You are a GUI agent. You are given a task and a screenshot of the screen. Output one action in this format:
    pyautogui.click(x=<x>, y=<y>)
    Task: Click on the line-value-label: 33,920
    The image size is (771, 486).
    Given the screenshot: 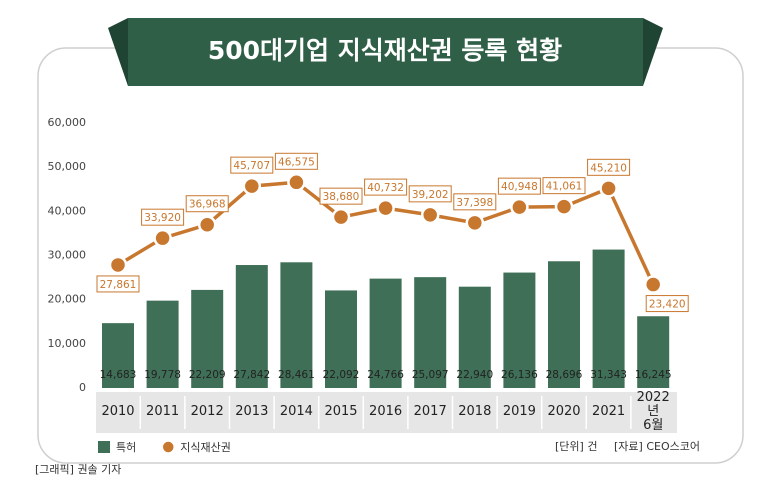 What is the action you would take?
    pyautogui.click(x=162, y=218)
    